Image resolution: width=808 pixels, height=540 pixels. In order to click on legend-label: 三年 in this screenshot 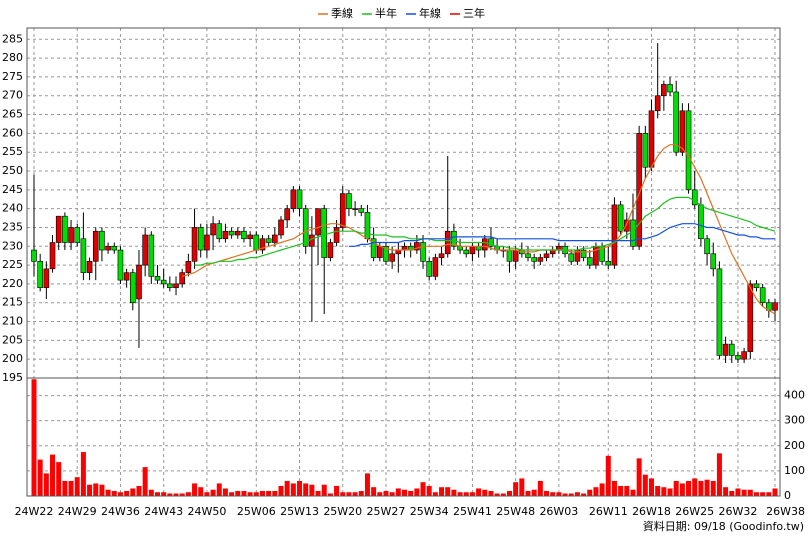, I will do `click(474, 13)`.